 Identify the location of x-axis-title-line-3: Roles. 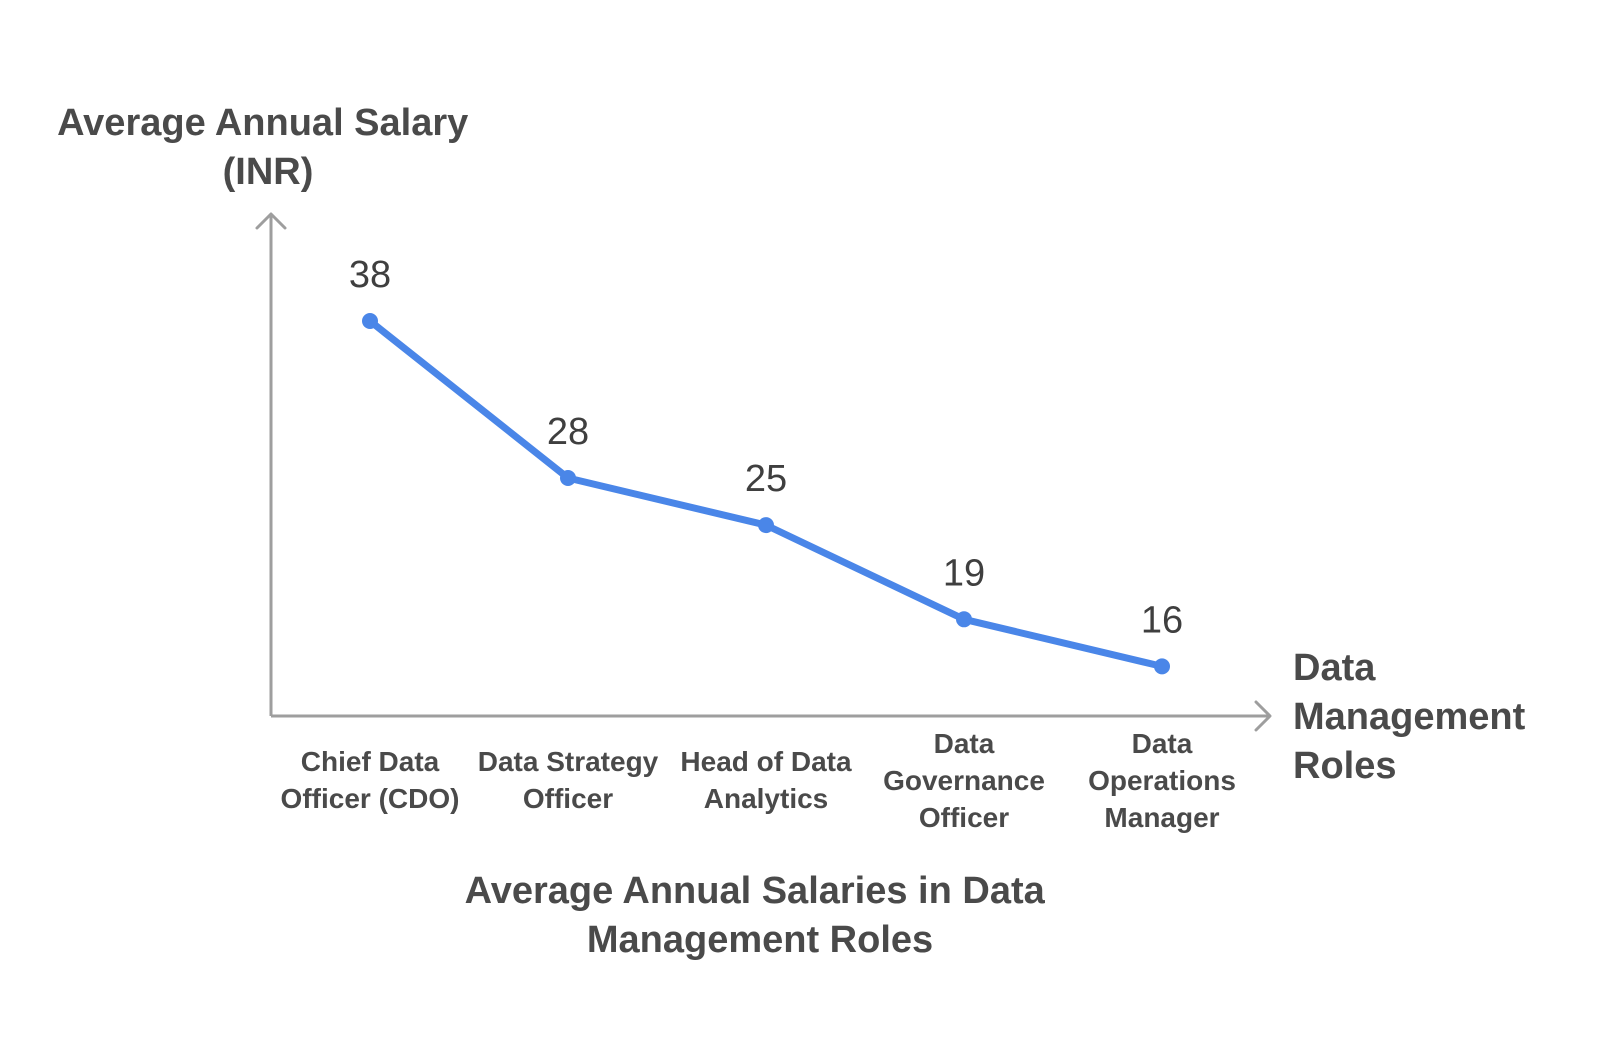
(1344, 766).